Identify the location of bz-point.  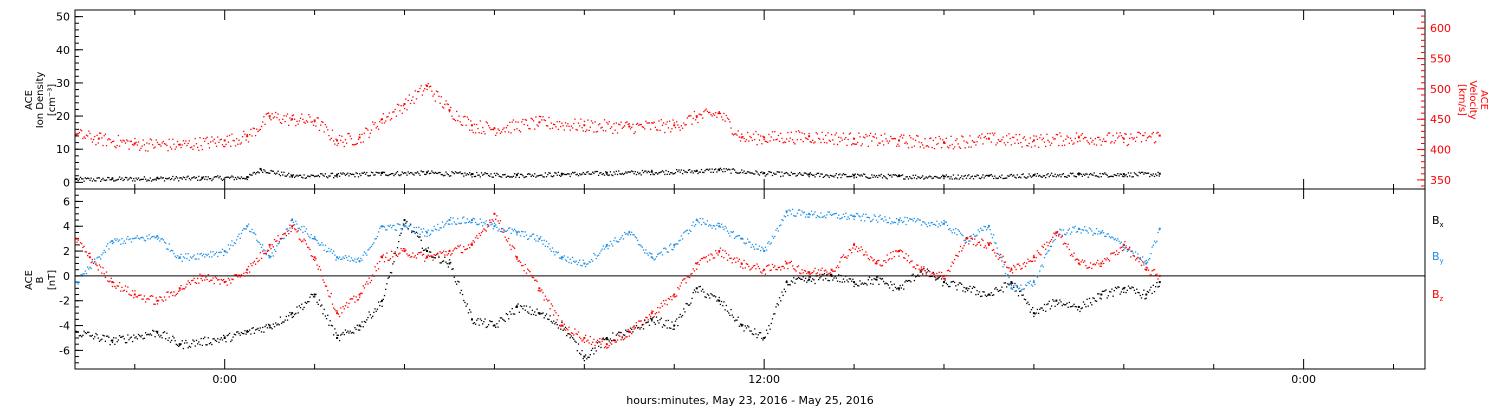
(1123, 244).